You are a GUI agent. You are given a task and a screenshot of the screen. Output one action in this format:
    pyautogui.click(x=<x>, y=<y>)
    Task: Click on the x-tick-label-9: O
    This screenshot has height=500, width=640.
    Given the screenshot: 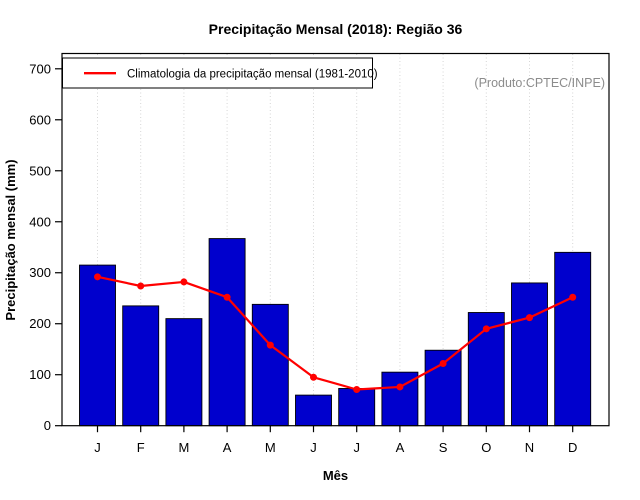 What is the action you would take?
    pyautogui.click(x=486, y=447)
    